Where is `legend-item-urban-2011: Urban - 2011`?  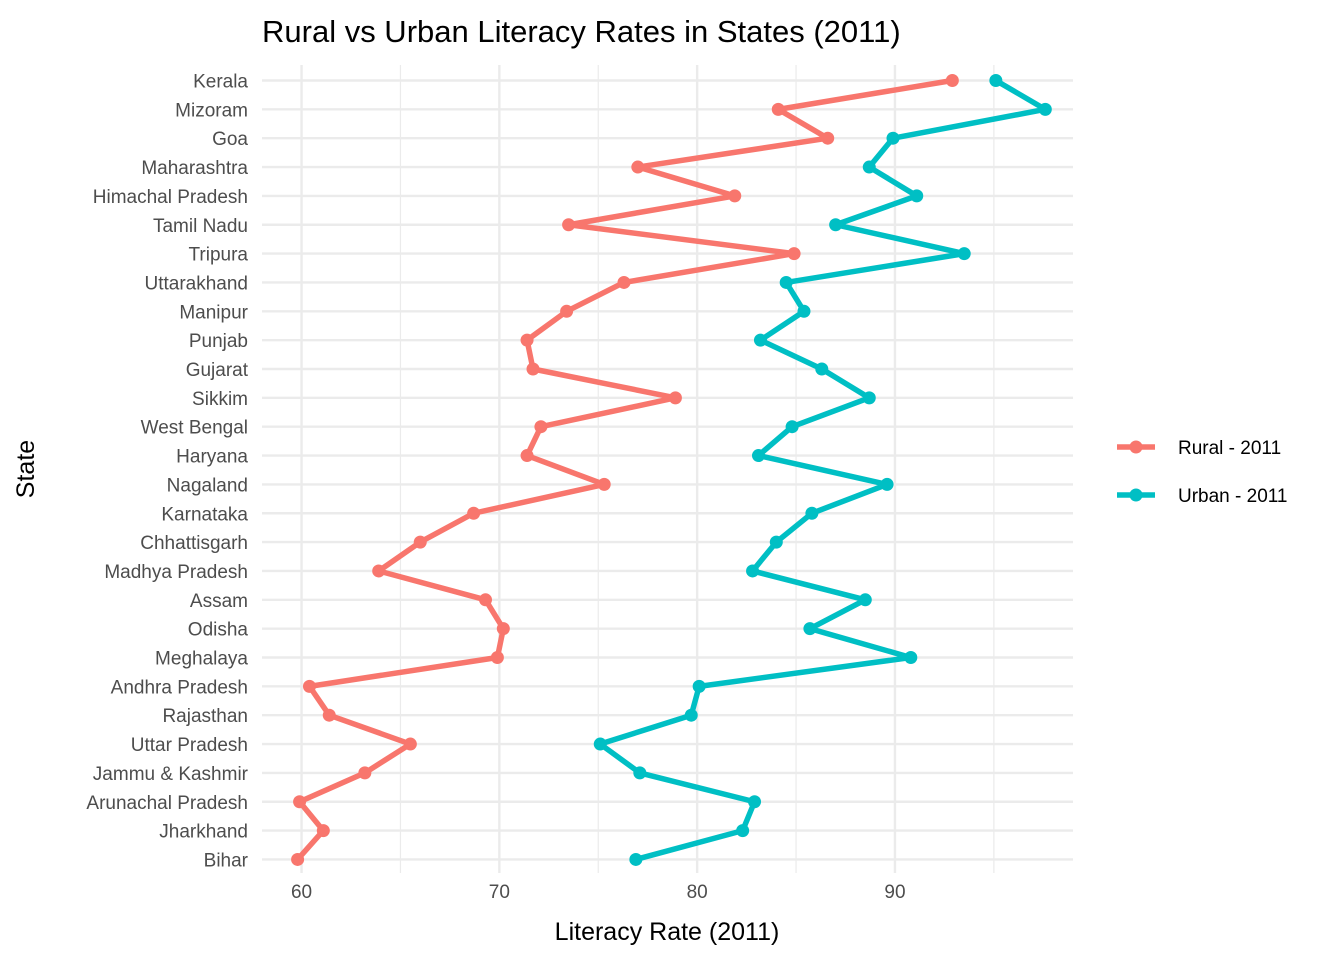 legend-item-urban-2011: Urban - 2011 is located at coordinates (1202, 496).